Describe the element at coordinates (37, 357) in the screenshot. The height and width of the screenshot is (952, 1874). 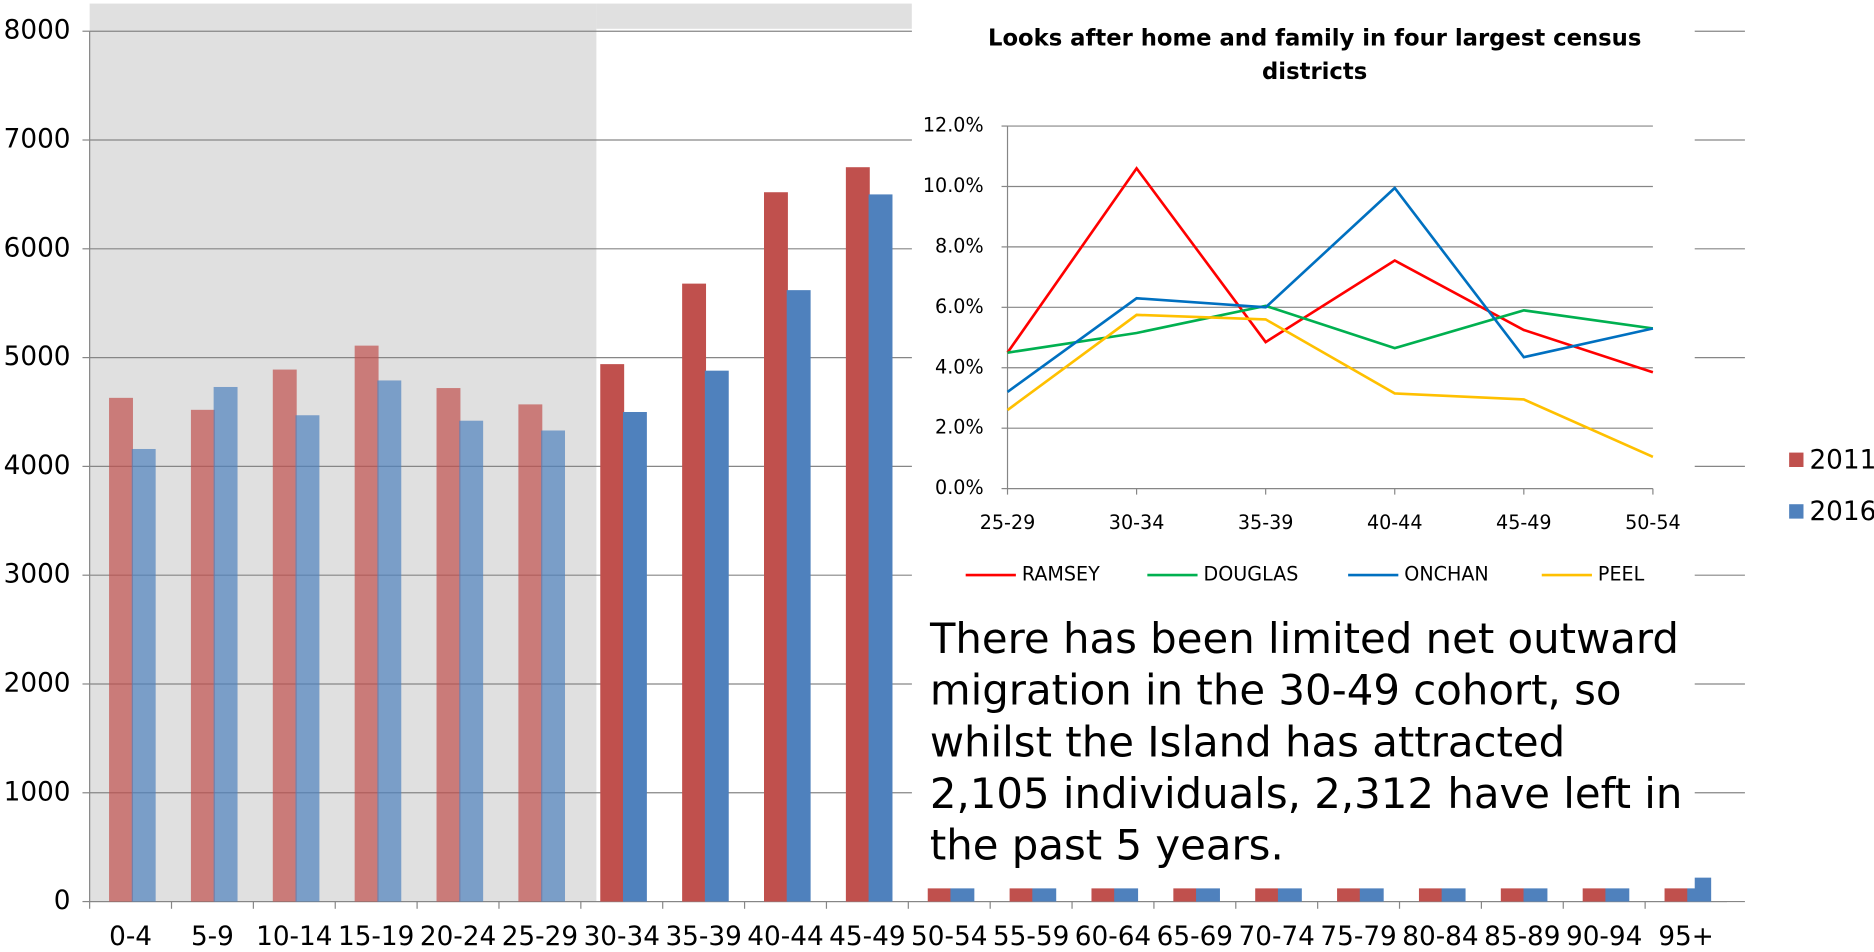
I see `y-tick-label: 5000` at that location.